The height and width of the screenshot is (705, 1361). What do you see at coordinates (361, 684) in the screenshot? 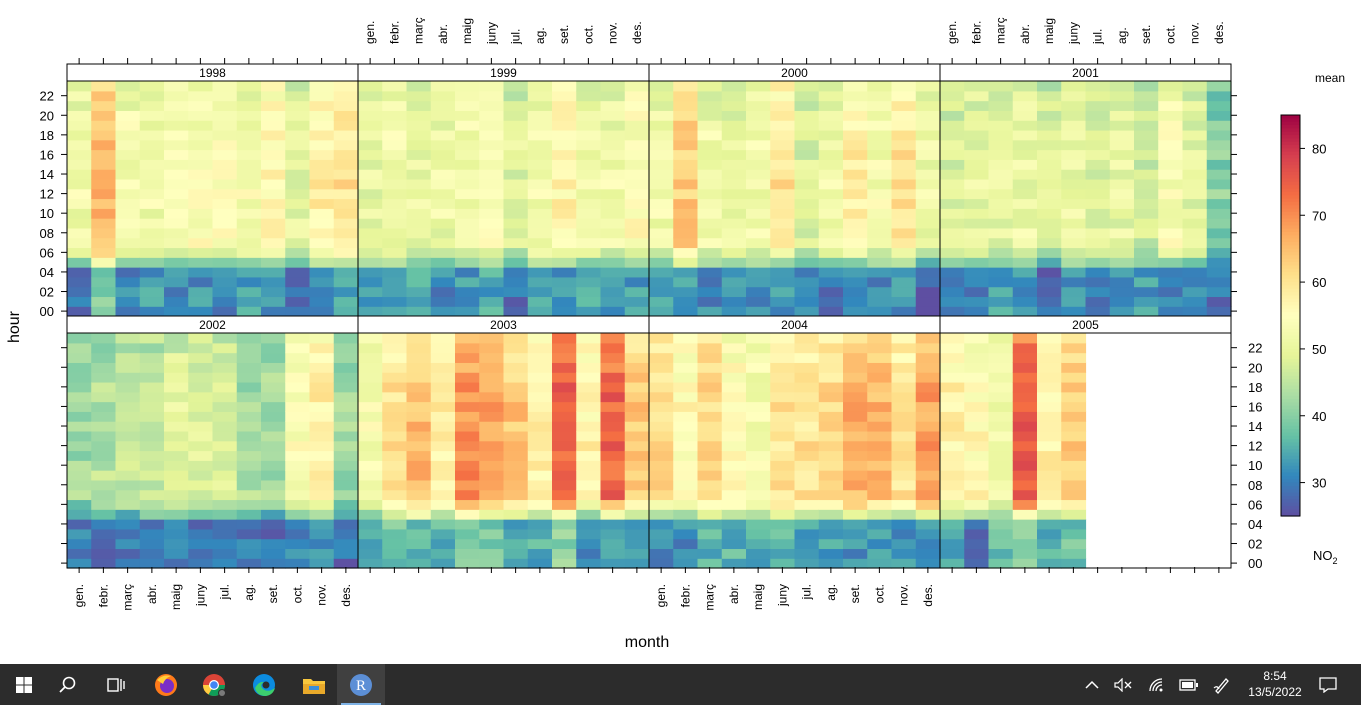
I see `r-gui-button: R` at bounding box center [361, 684].